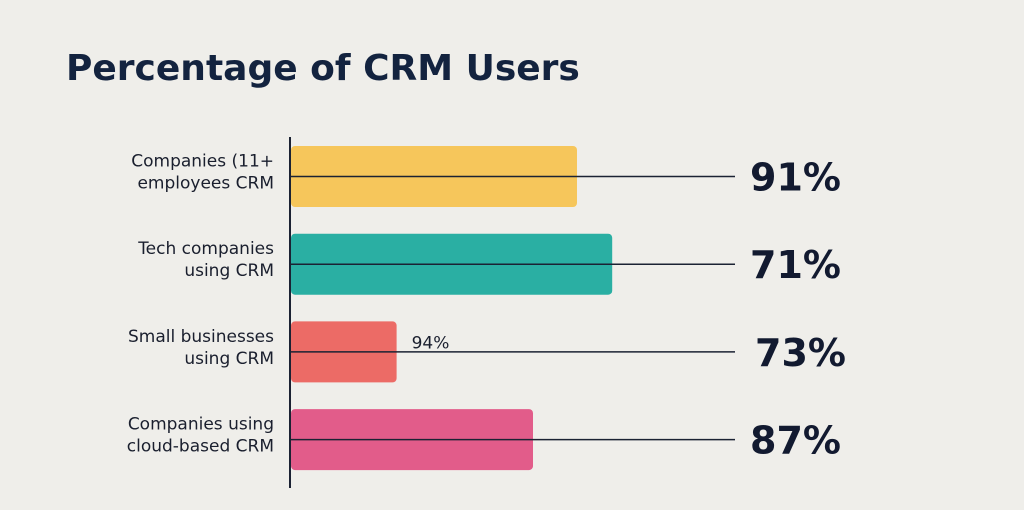 The width and height of the screenshot is (1024, 510). Describe the element at coordinates (202, 162) in the screenshot. I see `category-label-1-line-1: Companies (11+` at that location.